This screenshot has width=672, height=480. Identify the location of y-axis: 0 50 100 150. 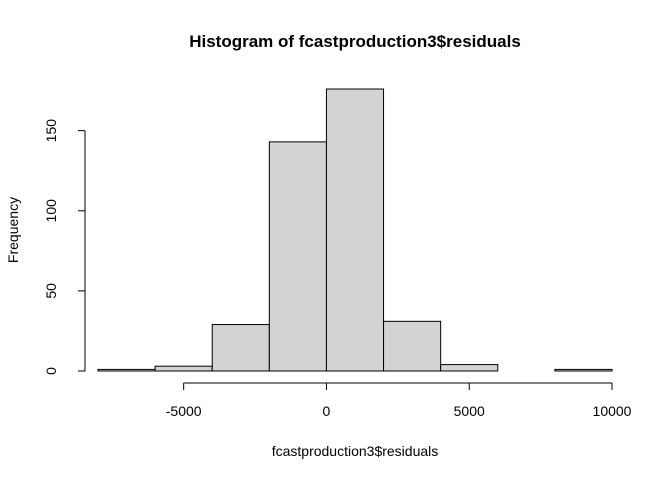
(64, 247).